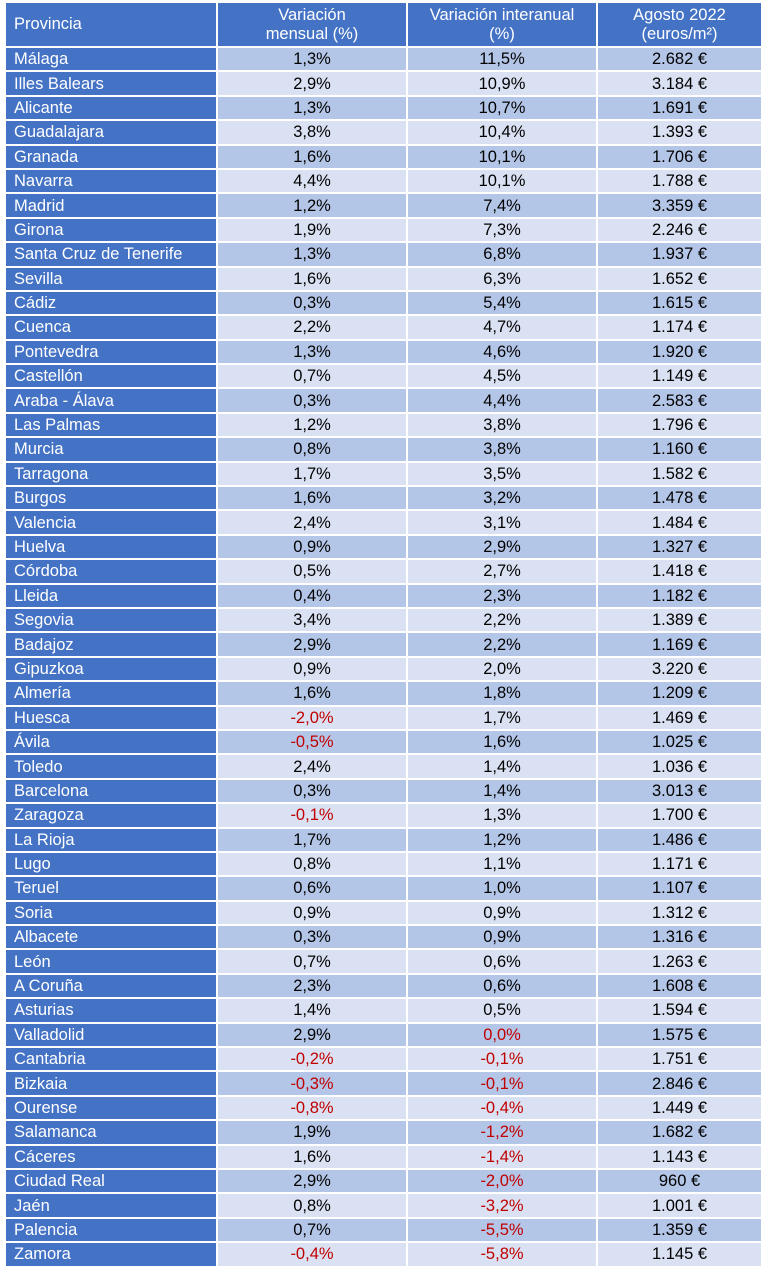  What do you see at coordinates (502, 864) in the screenshot?
I see `variacion-interanual-cell: 1,1%` at bounding box center [502, 864].